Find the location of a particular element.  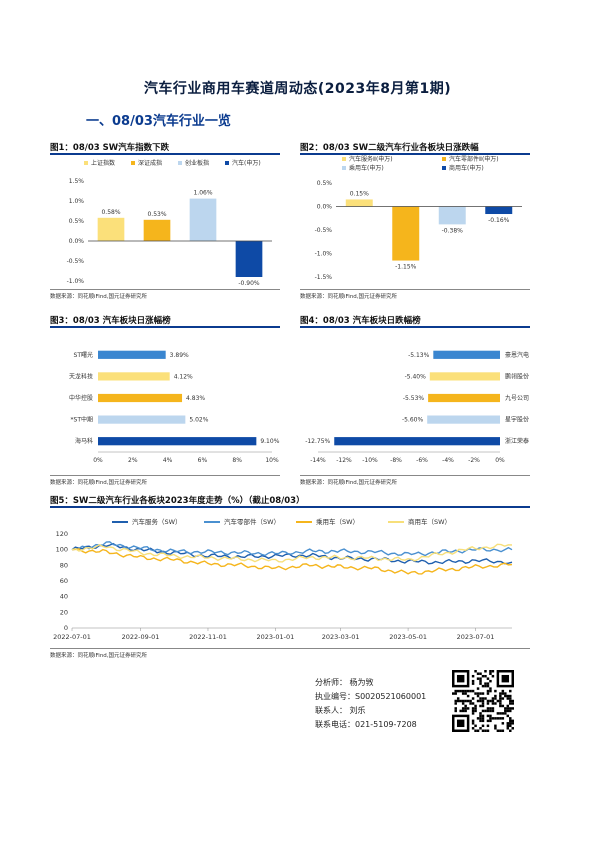

fig4-xtick-label: -4% is located at coordinates (448, 460).